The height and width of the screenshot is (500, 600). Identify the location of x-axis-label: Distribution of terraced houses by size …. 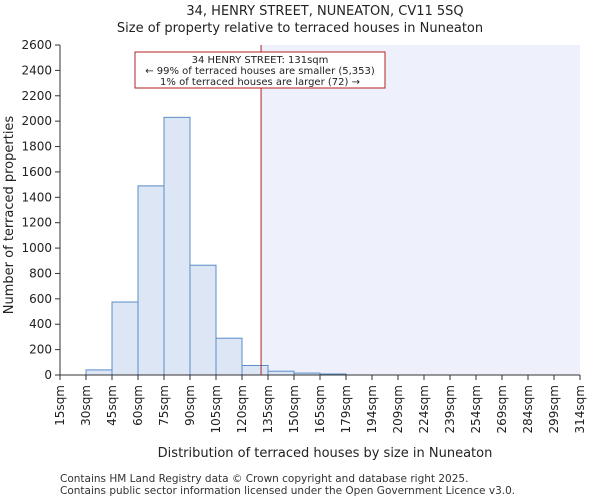
(325, 453).